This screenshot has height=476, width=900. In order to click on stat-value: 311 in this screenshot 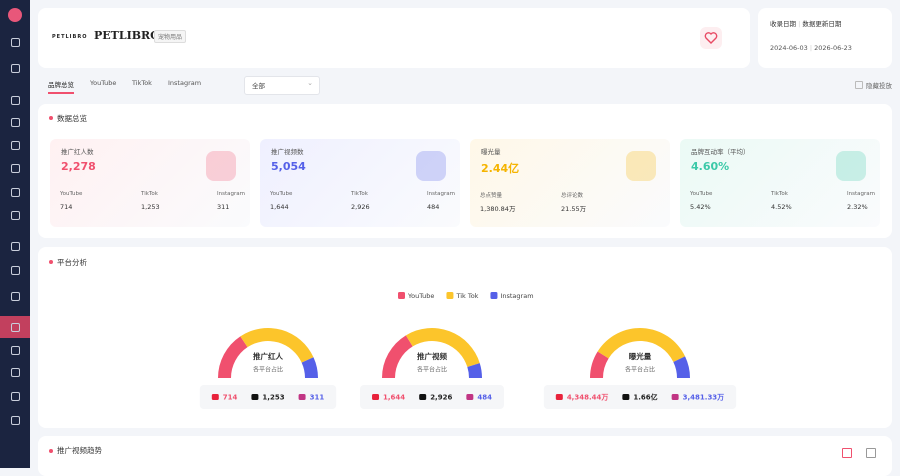, I will do `click(223, 207)`.